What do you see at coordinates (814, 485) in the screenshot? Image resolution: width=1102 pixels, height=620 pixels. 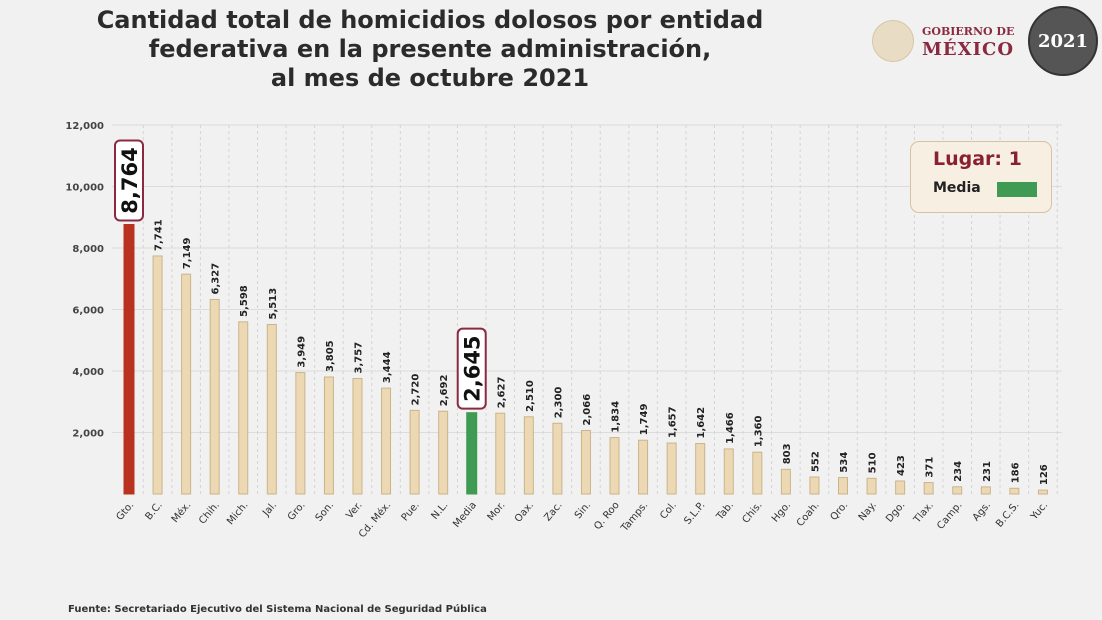 I see `bar-coah` at bounding box center [814, 485].